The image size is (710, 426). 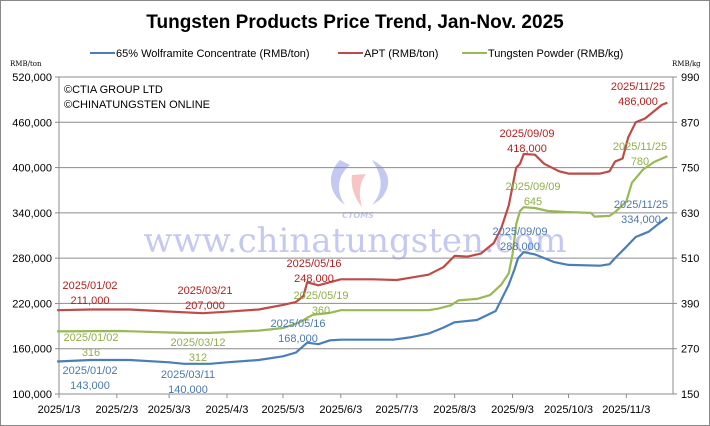 What do you see at coordinates (116, 410) in the screenshot?
I see `x-tick-label: 2025/2/3` at bounding box center [116, 410].